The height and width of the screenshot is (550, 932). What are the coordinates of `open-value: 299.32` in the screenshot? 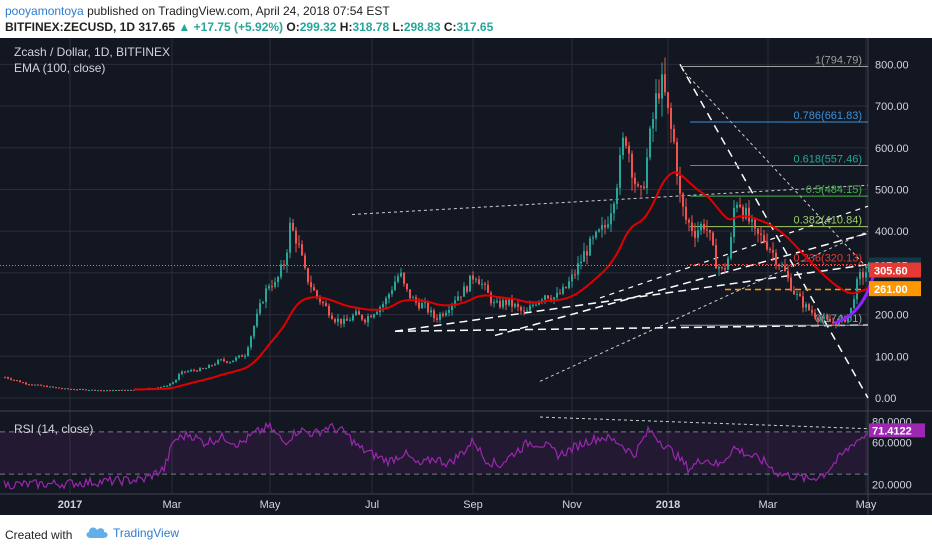 It's located at (318, 27).